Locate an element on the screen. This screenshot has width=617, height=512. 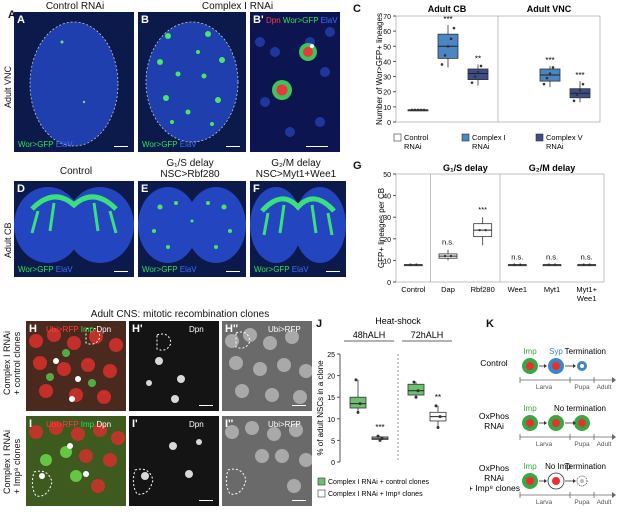
micrograph-a: A Wor>GFP ElaV is located at coordinates (74, 82).